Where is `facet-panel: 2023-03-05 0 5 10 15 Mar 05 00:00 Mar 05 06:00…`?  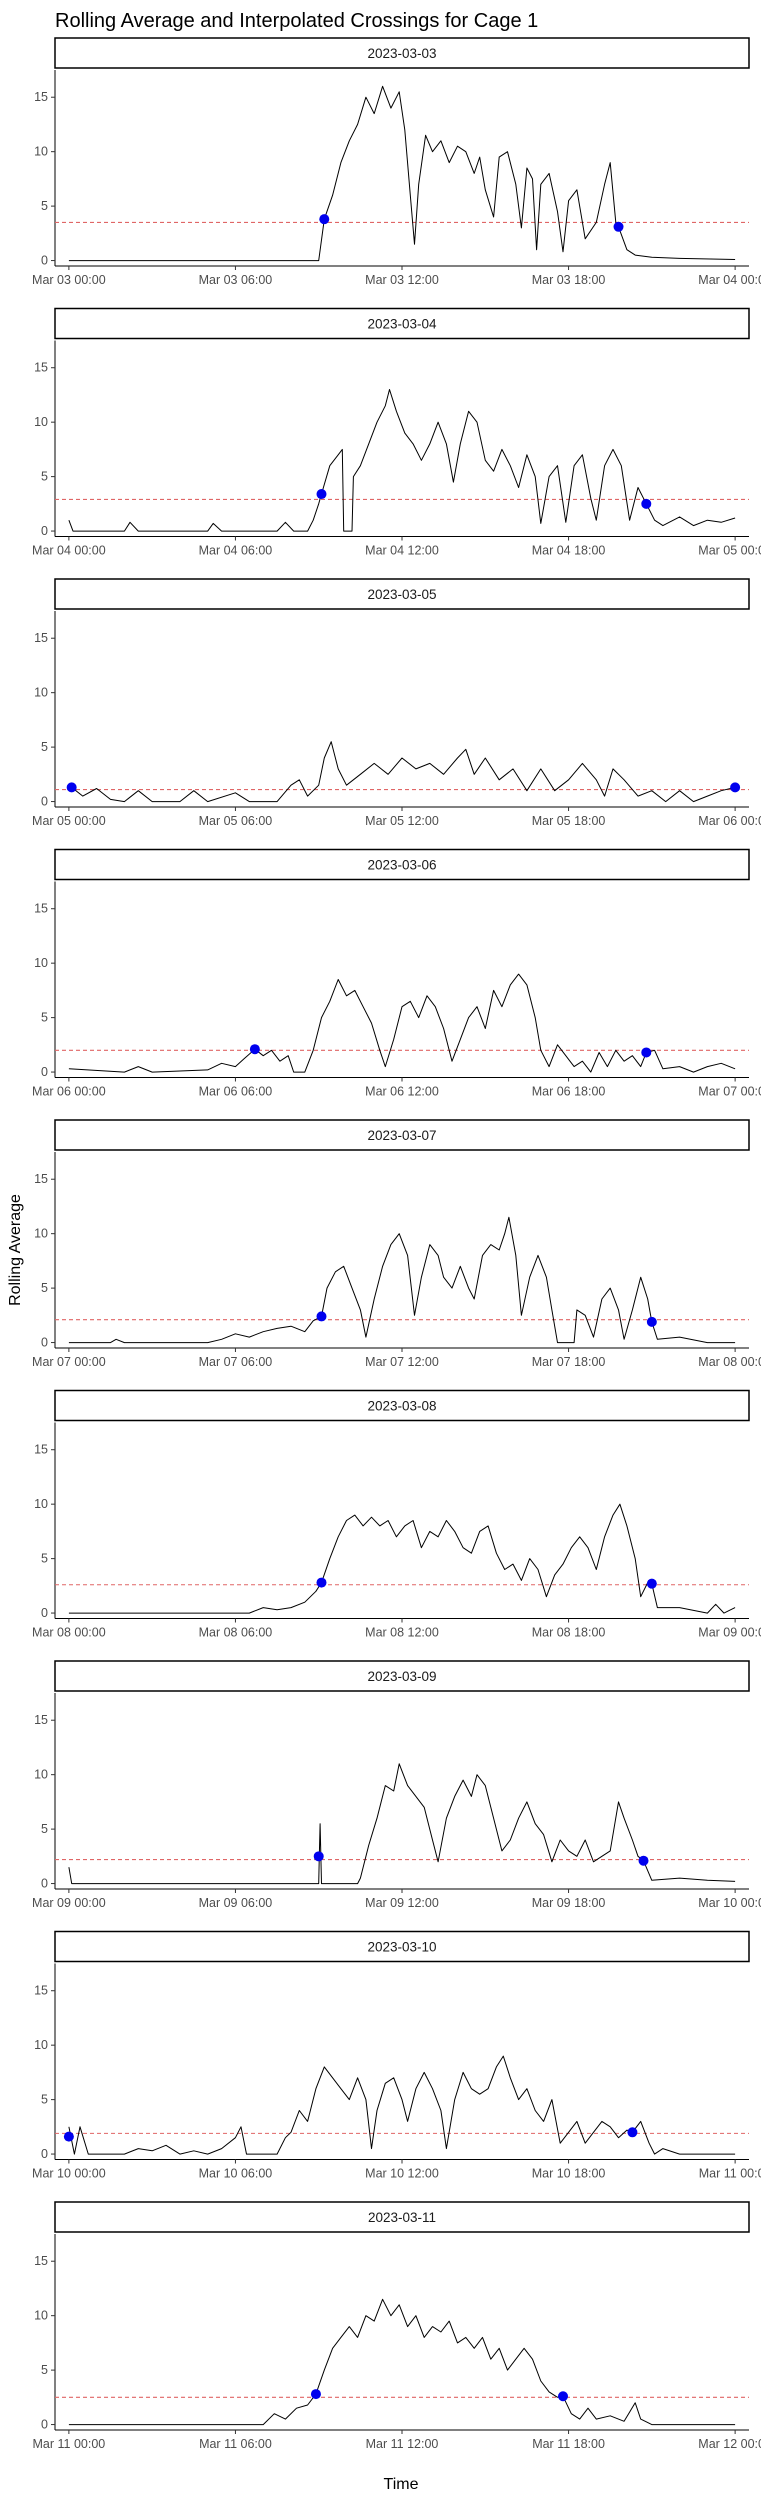 facet-panel: 2023-03-05 0 5 10 15 Mar 05 00:00 Mar 05 06:00… is located at coordinates (396, 703).